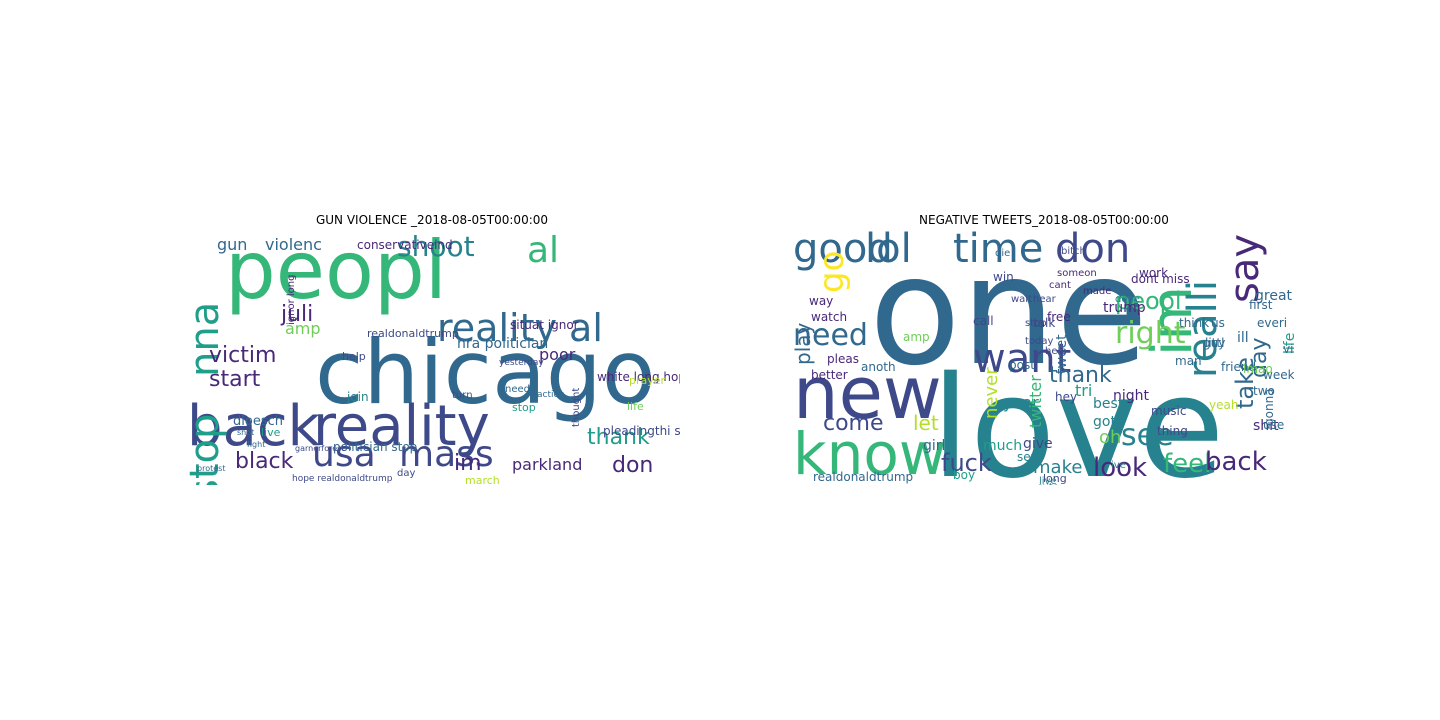  What do you see at coordinates (1056, 351) in the screenshot?
I see `cloud-word: help` at bounding box center [1056, 351].